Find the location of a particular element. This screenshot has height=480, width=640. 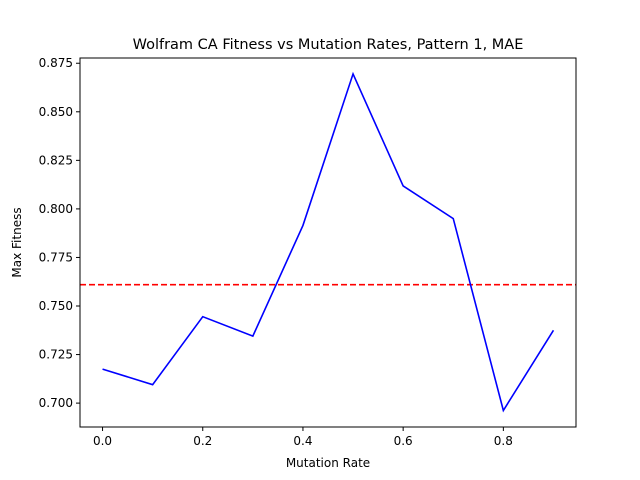

y-tick-label: 0.800 is located at coordinates (56, 209).